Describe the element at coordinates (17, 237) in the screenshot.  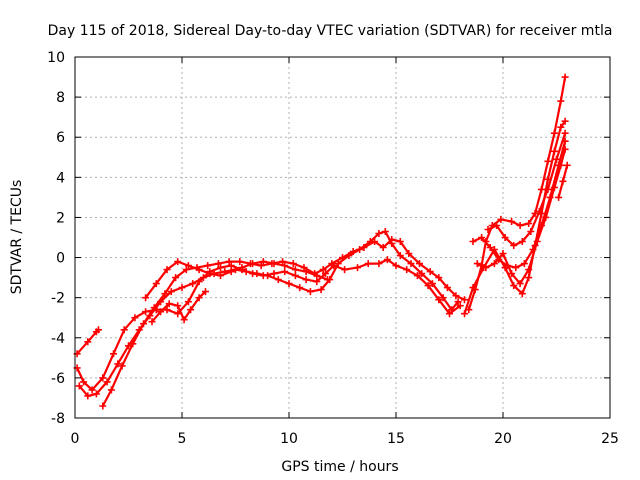
I see `y-axis-label: SDTVAR / TECUs` at that location.